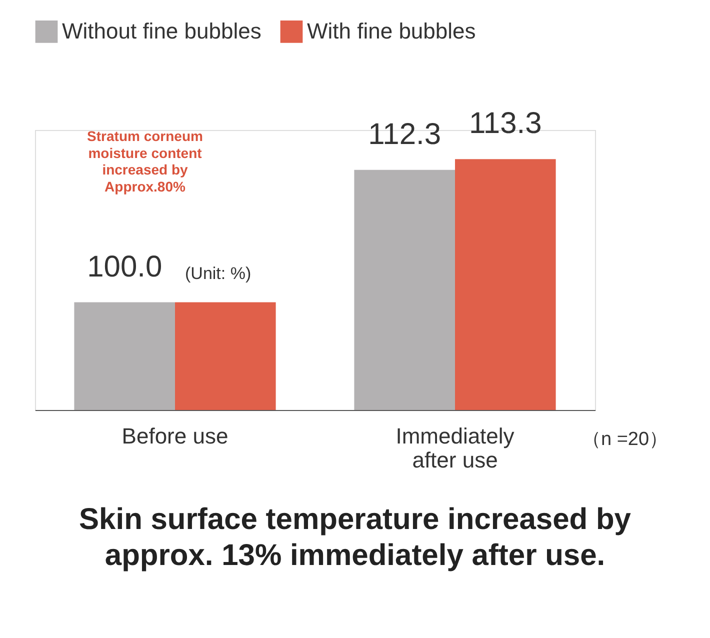 The width and height of the screenshot is (710, 638). What do you see at coordinates (218, 273) in the screenshot?
I see `annotation: (Unit: %)` at bounding box center [218, 273].